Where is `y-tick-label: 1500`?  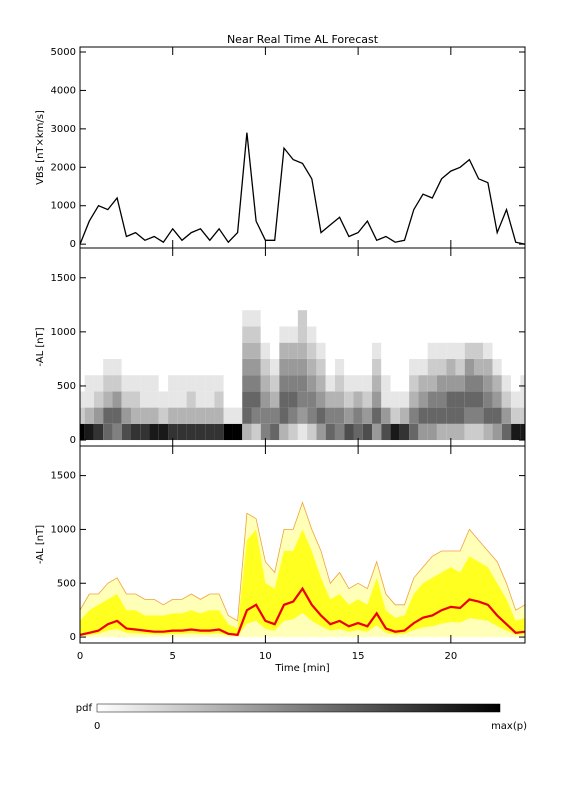 y-tick-label: 1500 is located at coordinates (63, 476).